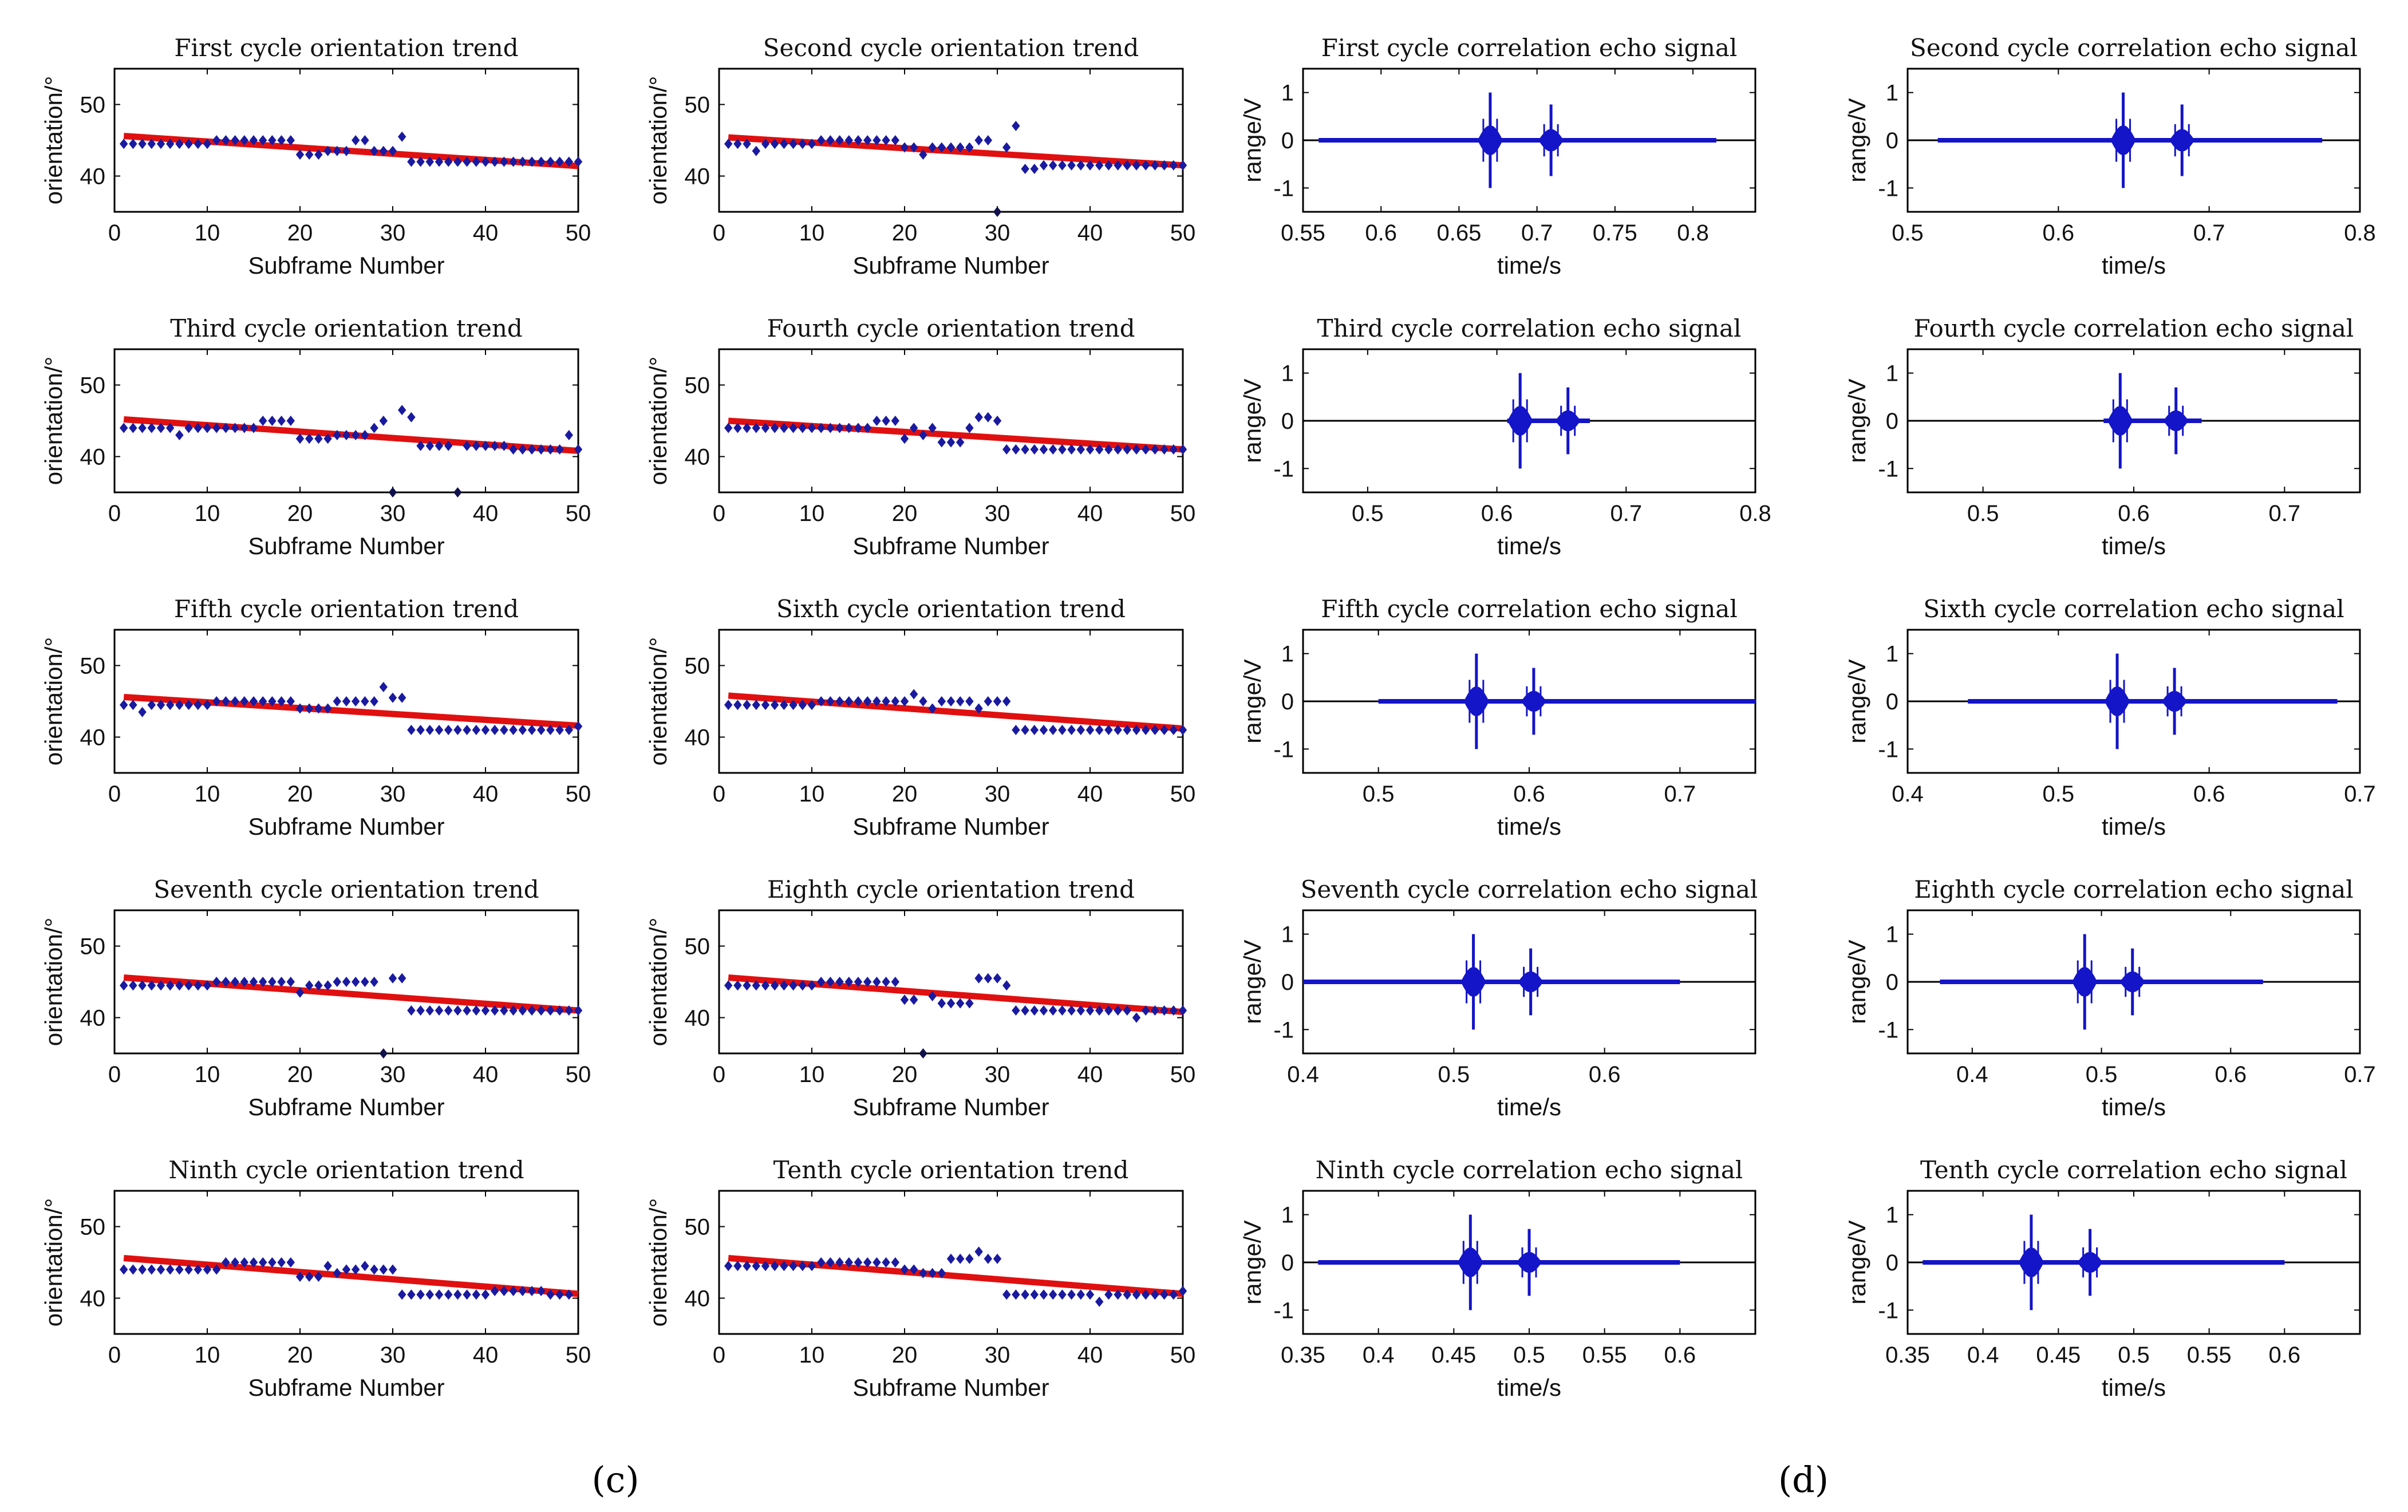 This screenshot has height=1512, width=2408. Describe the element at coordinates (812, 1355) in the screenshot. I see `x-tick-label: 10` at that location.